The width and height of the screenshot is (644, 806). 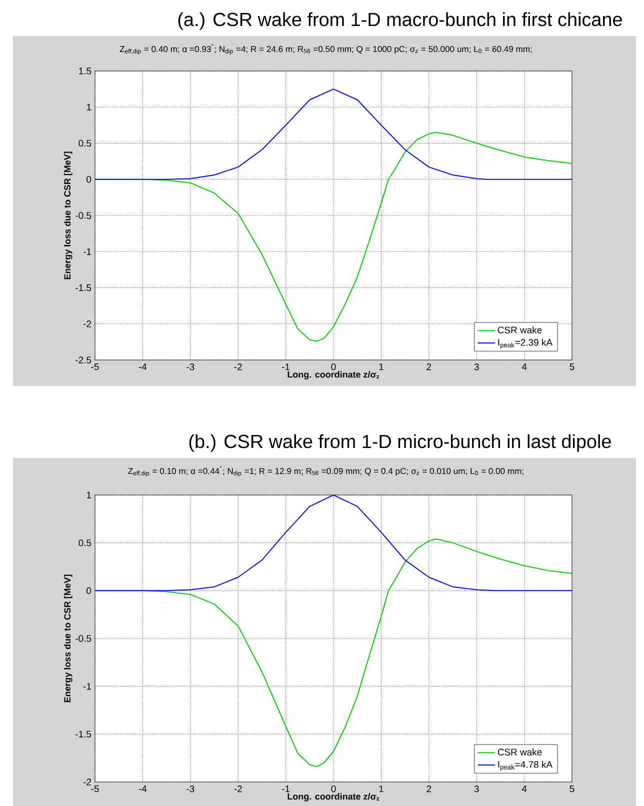 What do you see at coordinates (326, 49) in the screenshot?
I see `text: Z$_{eff,dip}$ = 0.40 m; α =0.93$^{°}$; N$_{dip}$ =4; R = 24.6 m; R$_{56}$ =0.50 mm; Q = 1000 pC; σ$_{z}$ = 50.000 um; L$_{0}$ = 60.49 mm;` at bounding box center [326, 49].